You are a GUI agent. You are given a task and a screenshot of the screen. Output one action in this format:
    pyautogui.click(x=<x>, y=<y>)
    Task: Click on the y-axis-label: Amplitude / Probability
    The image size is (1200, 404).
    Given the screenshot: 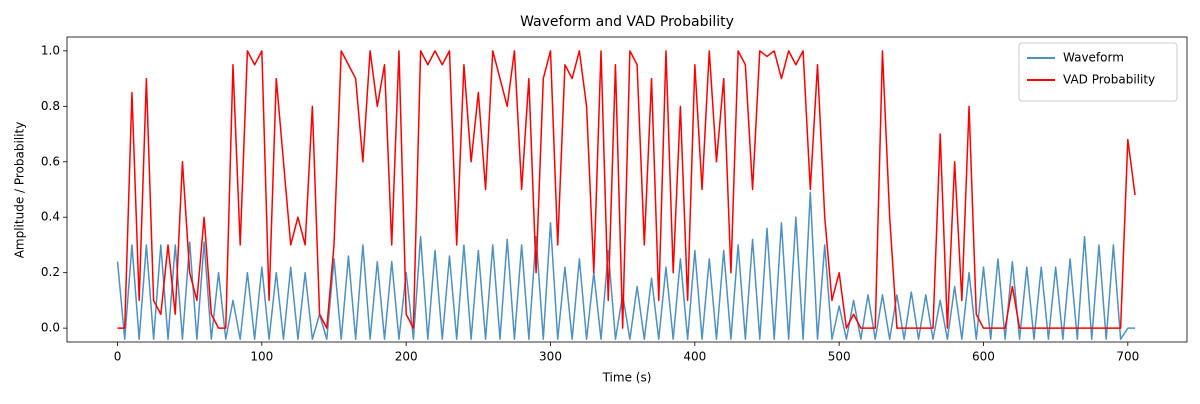 What is the action you would take?
    pyautogui.click(x=20, y=190)
    